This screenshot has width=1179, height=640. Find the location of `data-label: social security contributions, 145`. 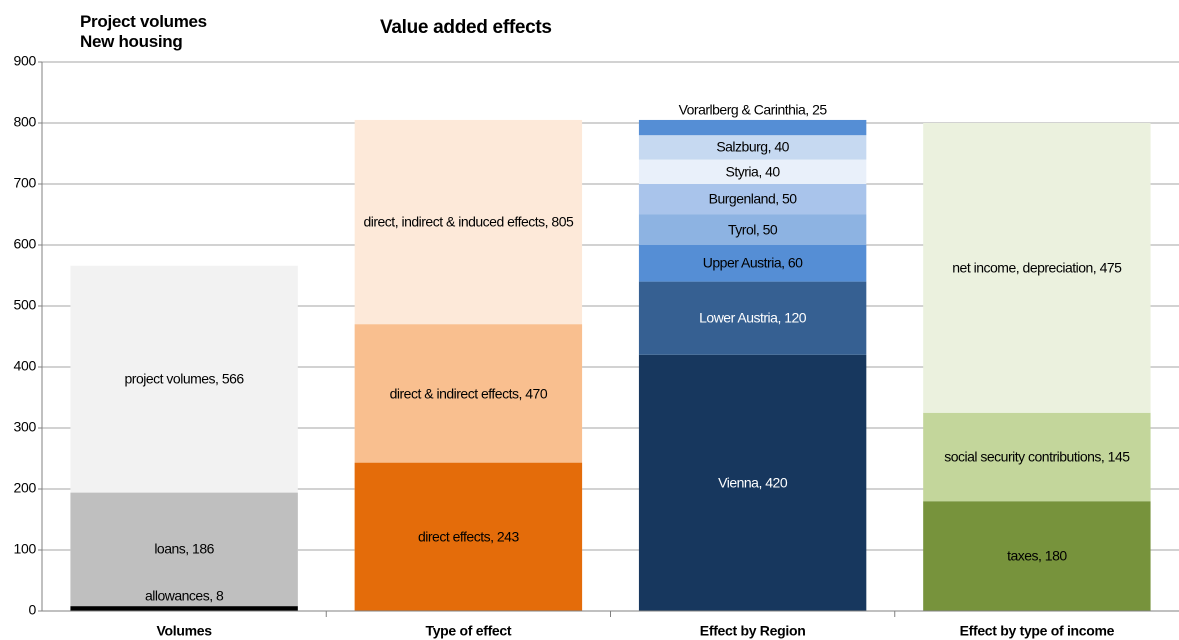

data-label: social security contributions, 145 is located at coordinates (1037, 456).